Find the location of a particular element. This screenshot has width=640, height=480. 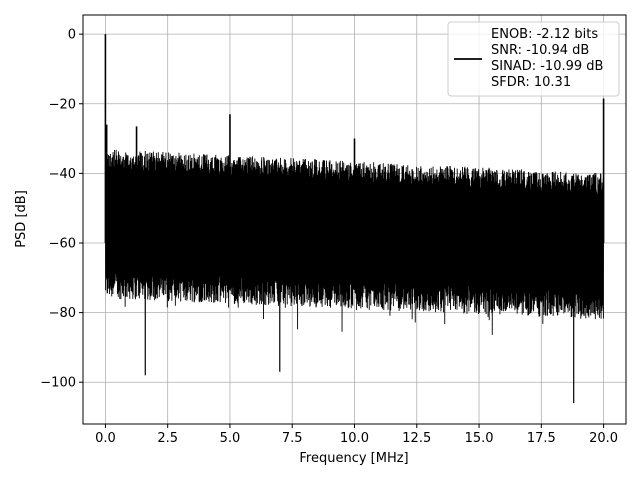

legend-snr: SNR: -10.94 dB is located at coordinates (540, 50).